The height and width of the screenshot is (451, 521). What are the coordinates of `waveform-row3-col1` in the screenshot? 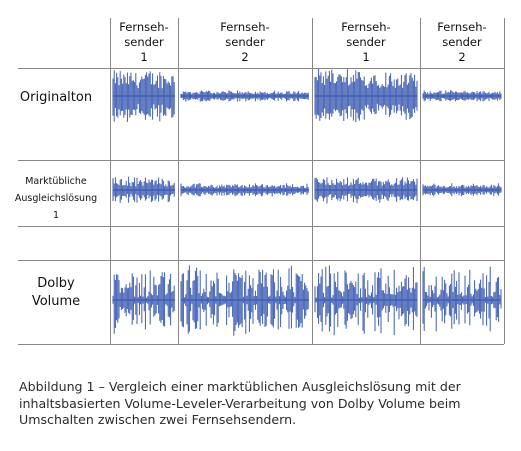 It's located at (143, 302).